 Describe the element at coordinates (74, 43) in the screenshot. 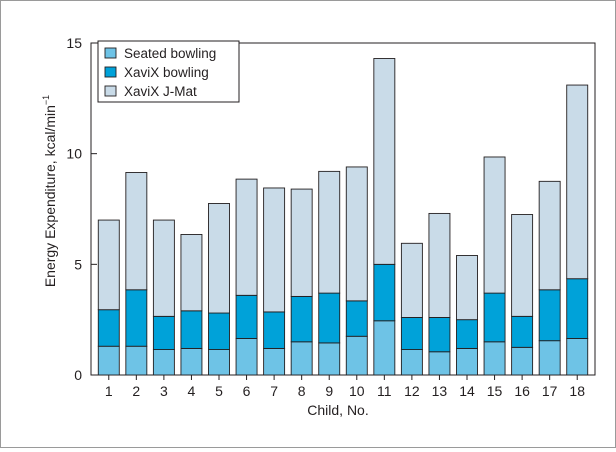

I see `y-tick-label: 15` at that location.